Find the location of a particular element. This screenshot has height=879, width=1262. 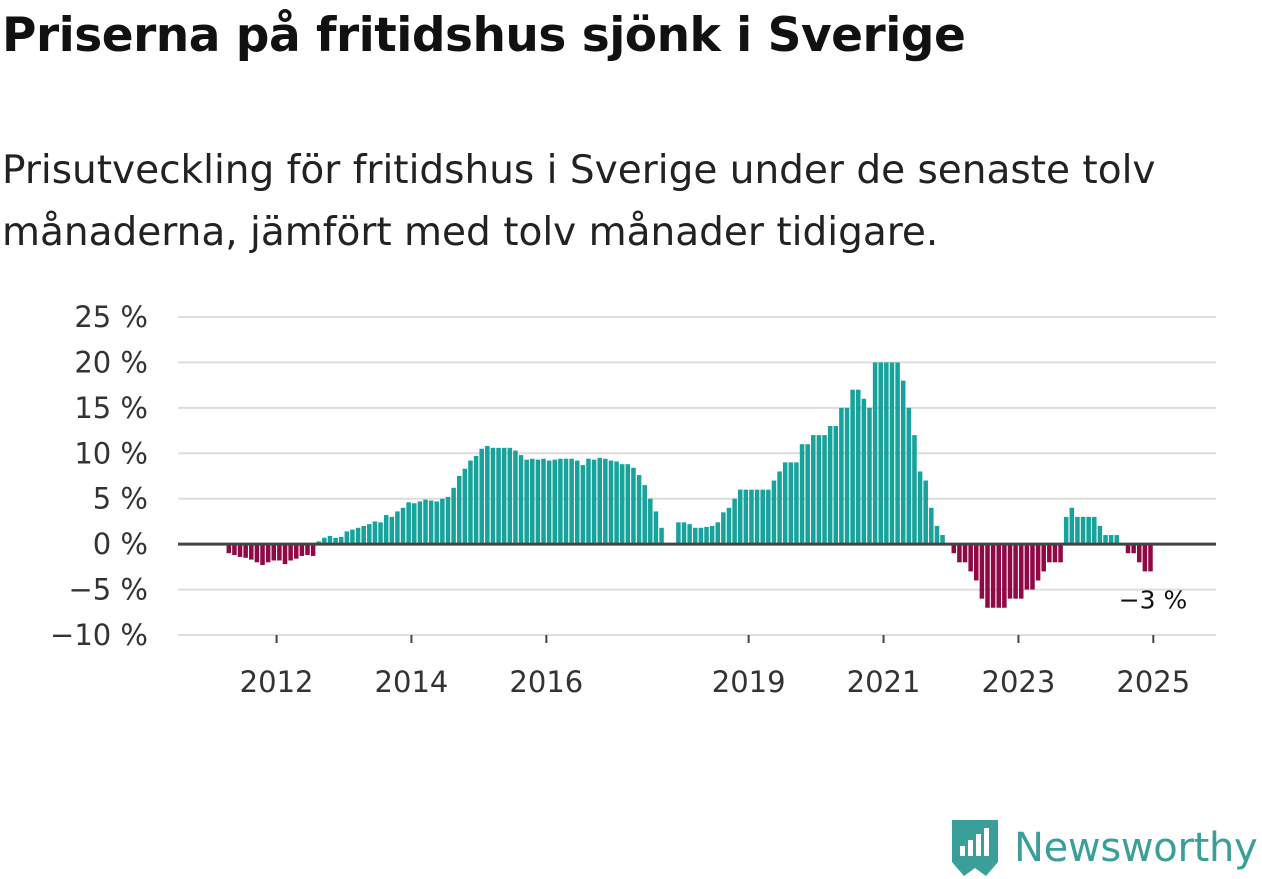

y-tick-label: 5 % is located at coordinates (120, 499).